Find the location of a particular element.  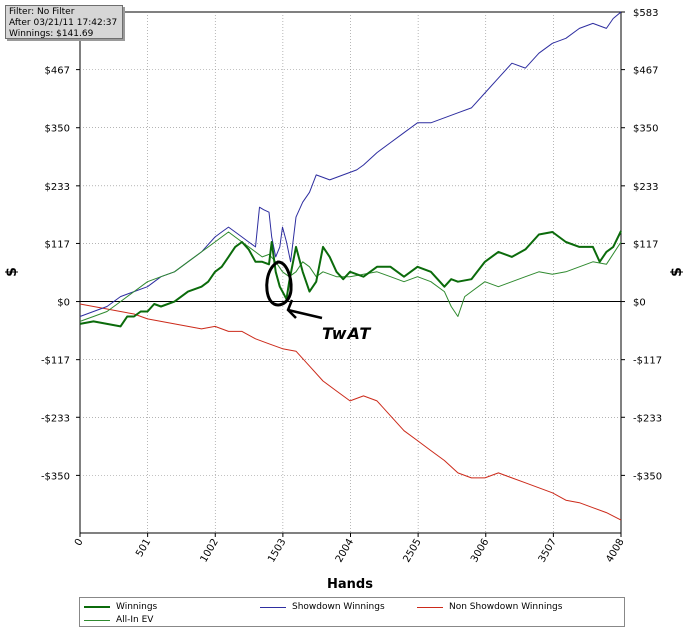

y-axis-title-left: $ is located at coordinates (12, 272).